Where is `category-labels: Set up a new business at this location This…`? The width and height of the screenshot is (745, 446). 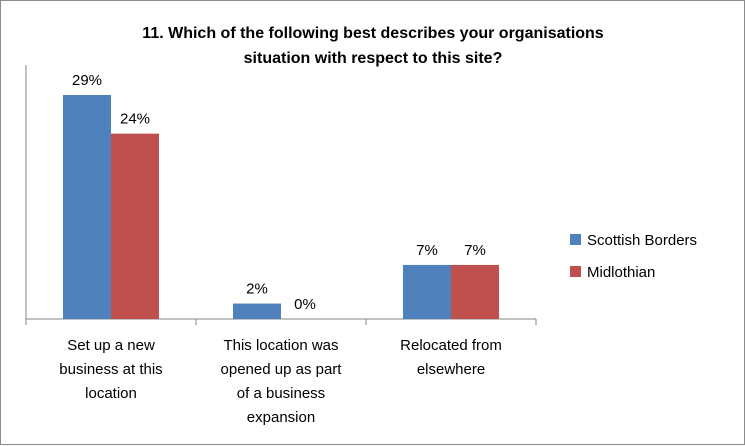
category-labels: Set up a new business at this location This… is located at coordinates (280, 381).